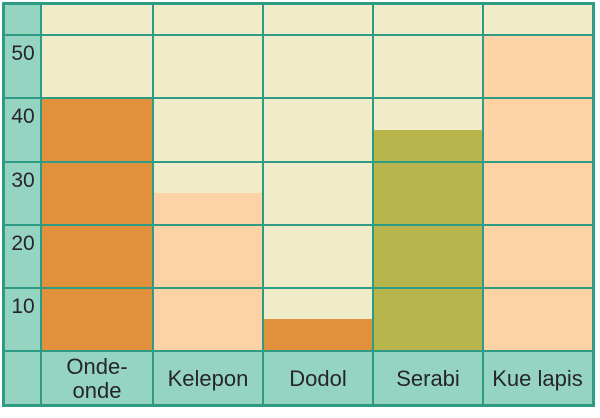 The height and width of the screenshot is (418, 600). I want to click on x-category-label-kue-lapis: Kue lapis, so click(537, 378).